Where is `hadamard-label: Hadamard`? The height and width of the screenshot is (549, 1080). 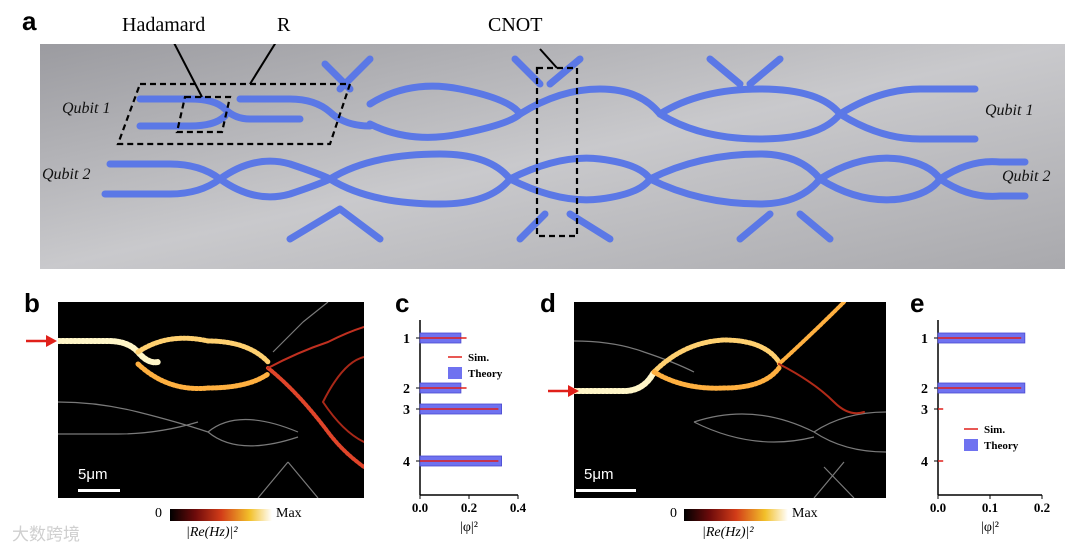
hadamard-label: Hadamard is located at coordinates (164, 25).